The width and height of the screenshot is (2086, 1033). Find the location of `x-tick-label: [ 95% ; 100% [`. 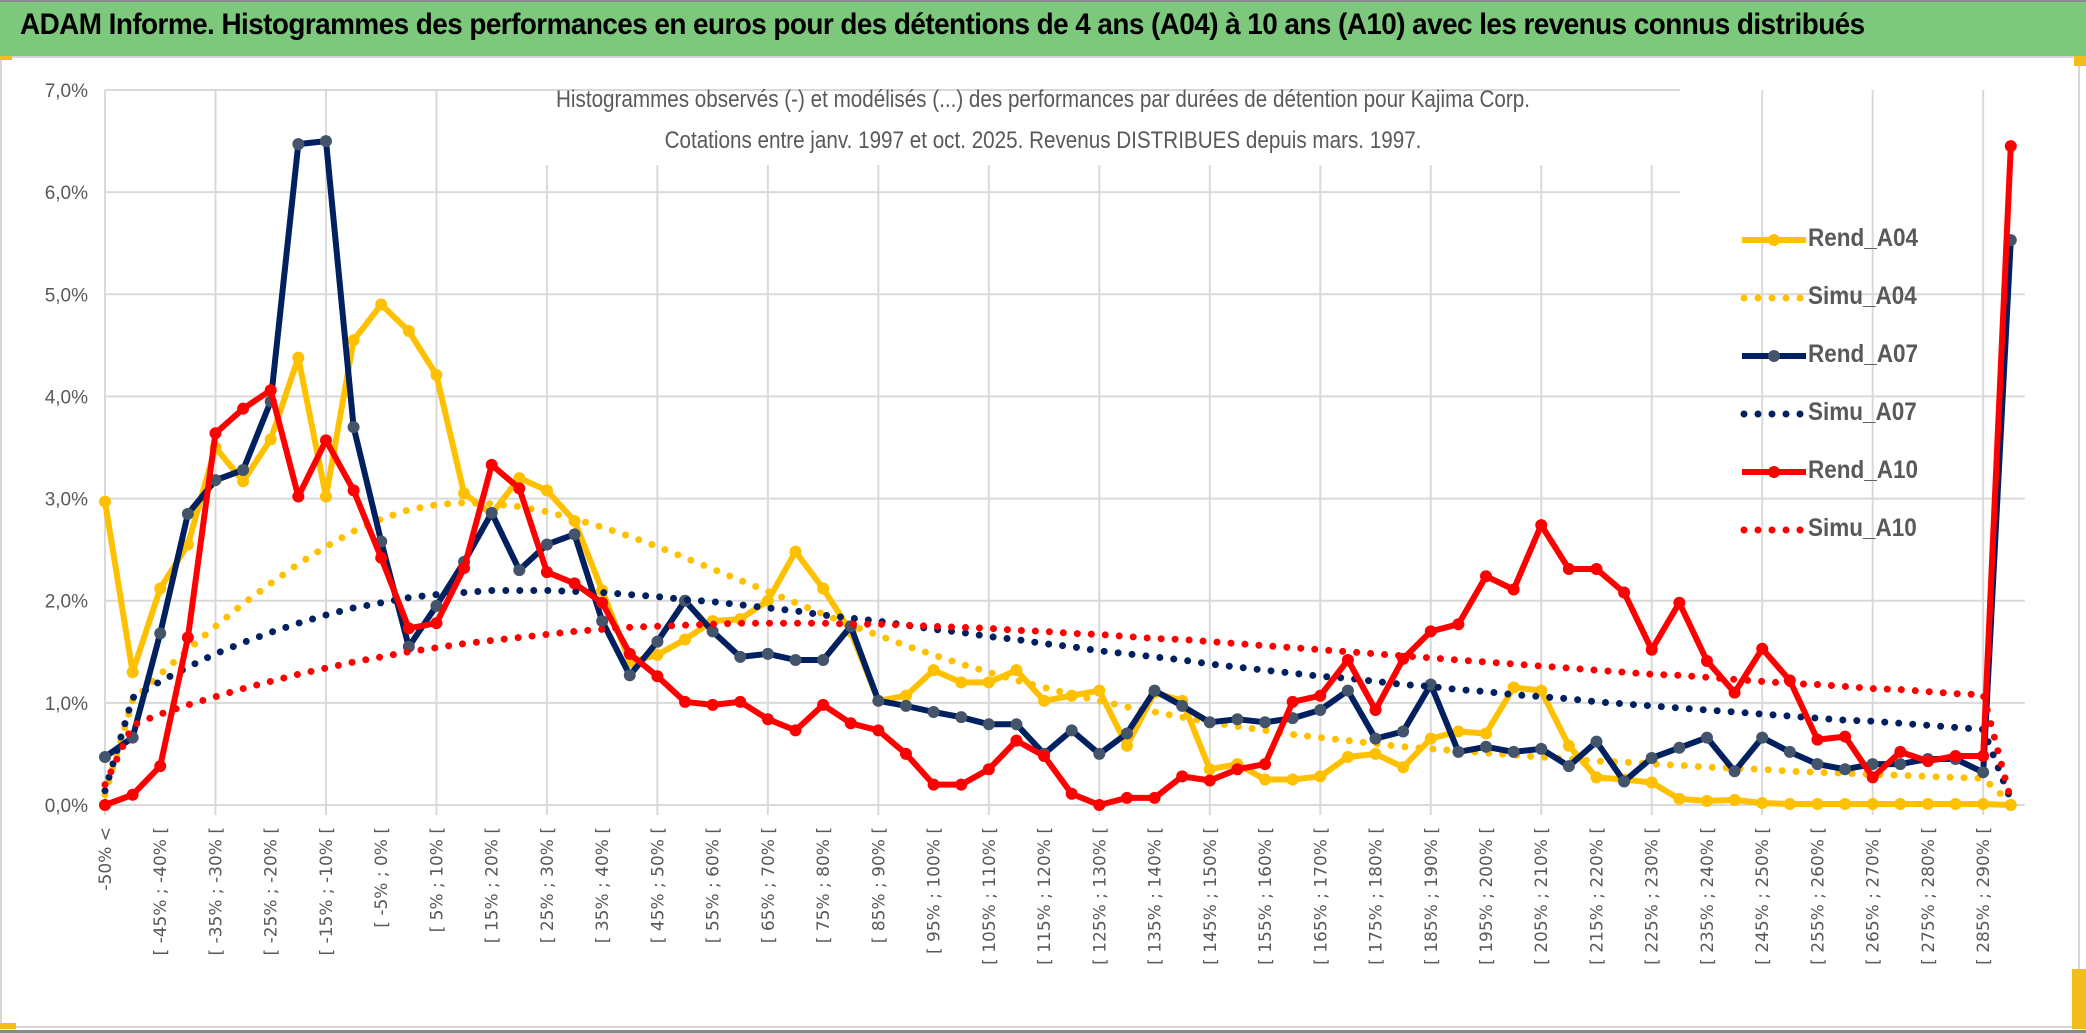

x-tick-label: [ 95% ; 100% [ is located at coordinates (935, 890).